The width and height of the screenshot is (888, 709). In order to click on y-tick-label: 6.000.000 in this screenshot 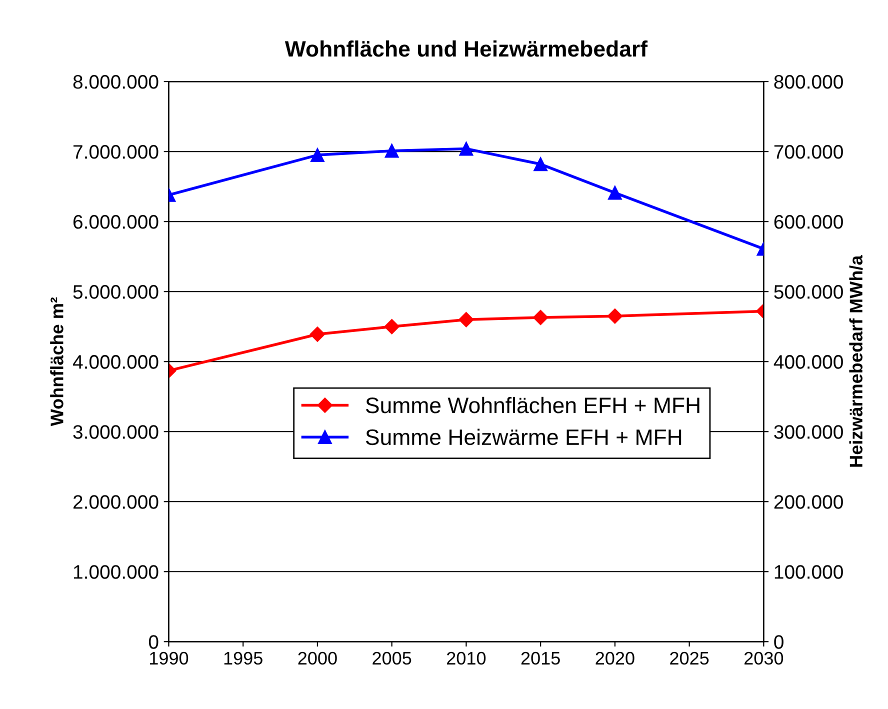, I will do `click(115, 222)`.